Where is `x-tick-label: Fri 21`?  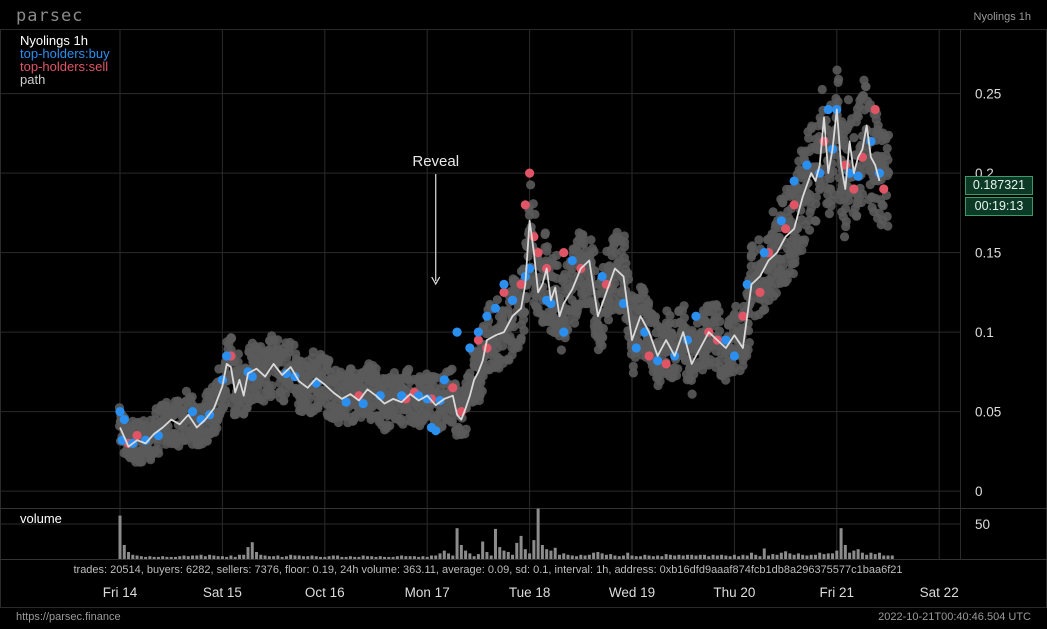
x-tick-label: Fri 21 is located at coordinates (837, 592).